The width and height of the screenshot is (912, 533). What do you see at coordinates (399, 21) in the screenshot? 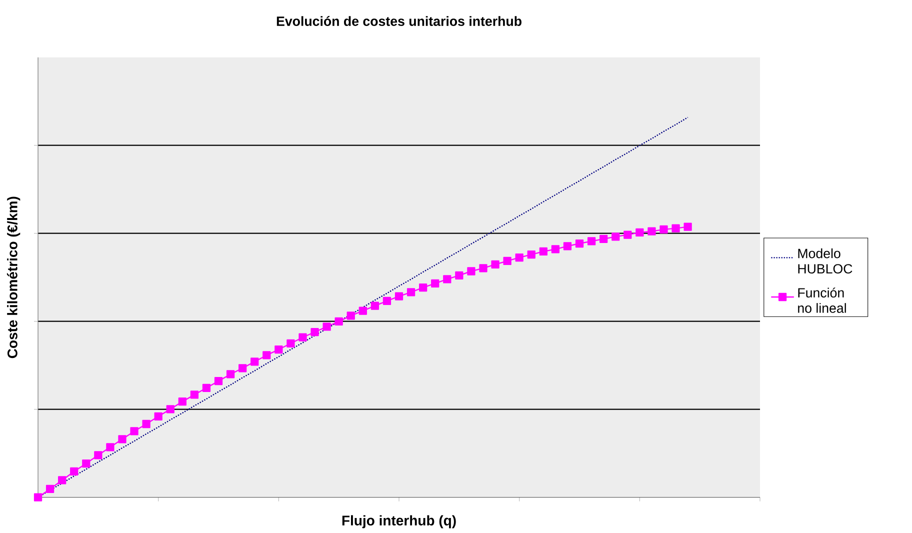
I see `chart-title: Evolución de costes unitarios interhub` at bounding box center [399, 21].